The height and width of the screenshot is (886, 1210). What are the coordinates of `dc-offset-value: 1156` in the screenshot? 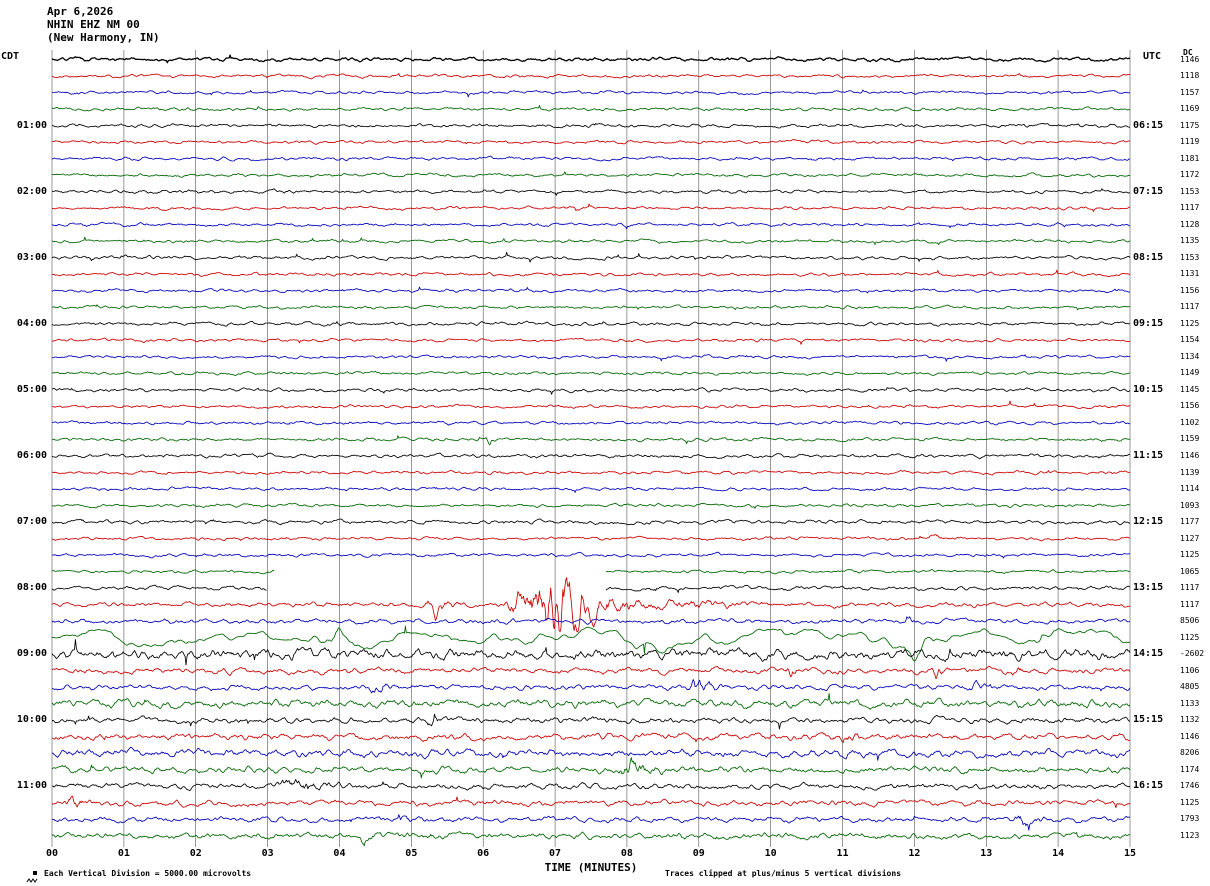 It's located at (1190, 290).